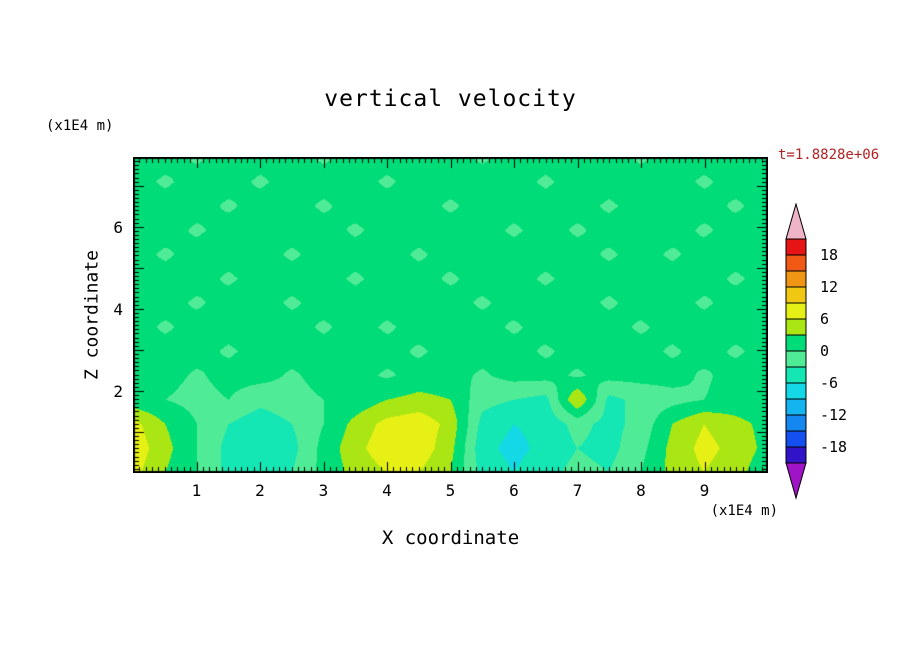 The image size is (904, 654). I want to click on colorbar-label: -12, so click(833, 415).